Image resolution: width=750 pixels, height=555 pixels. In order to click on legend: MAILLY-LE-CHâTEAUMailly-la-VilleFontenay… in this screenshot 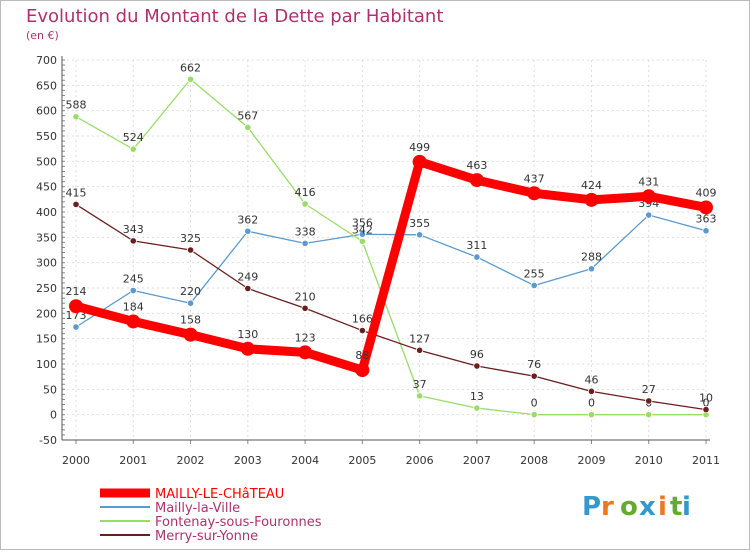, I will do `click(211, 515)`.